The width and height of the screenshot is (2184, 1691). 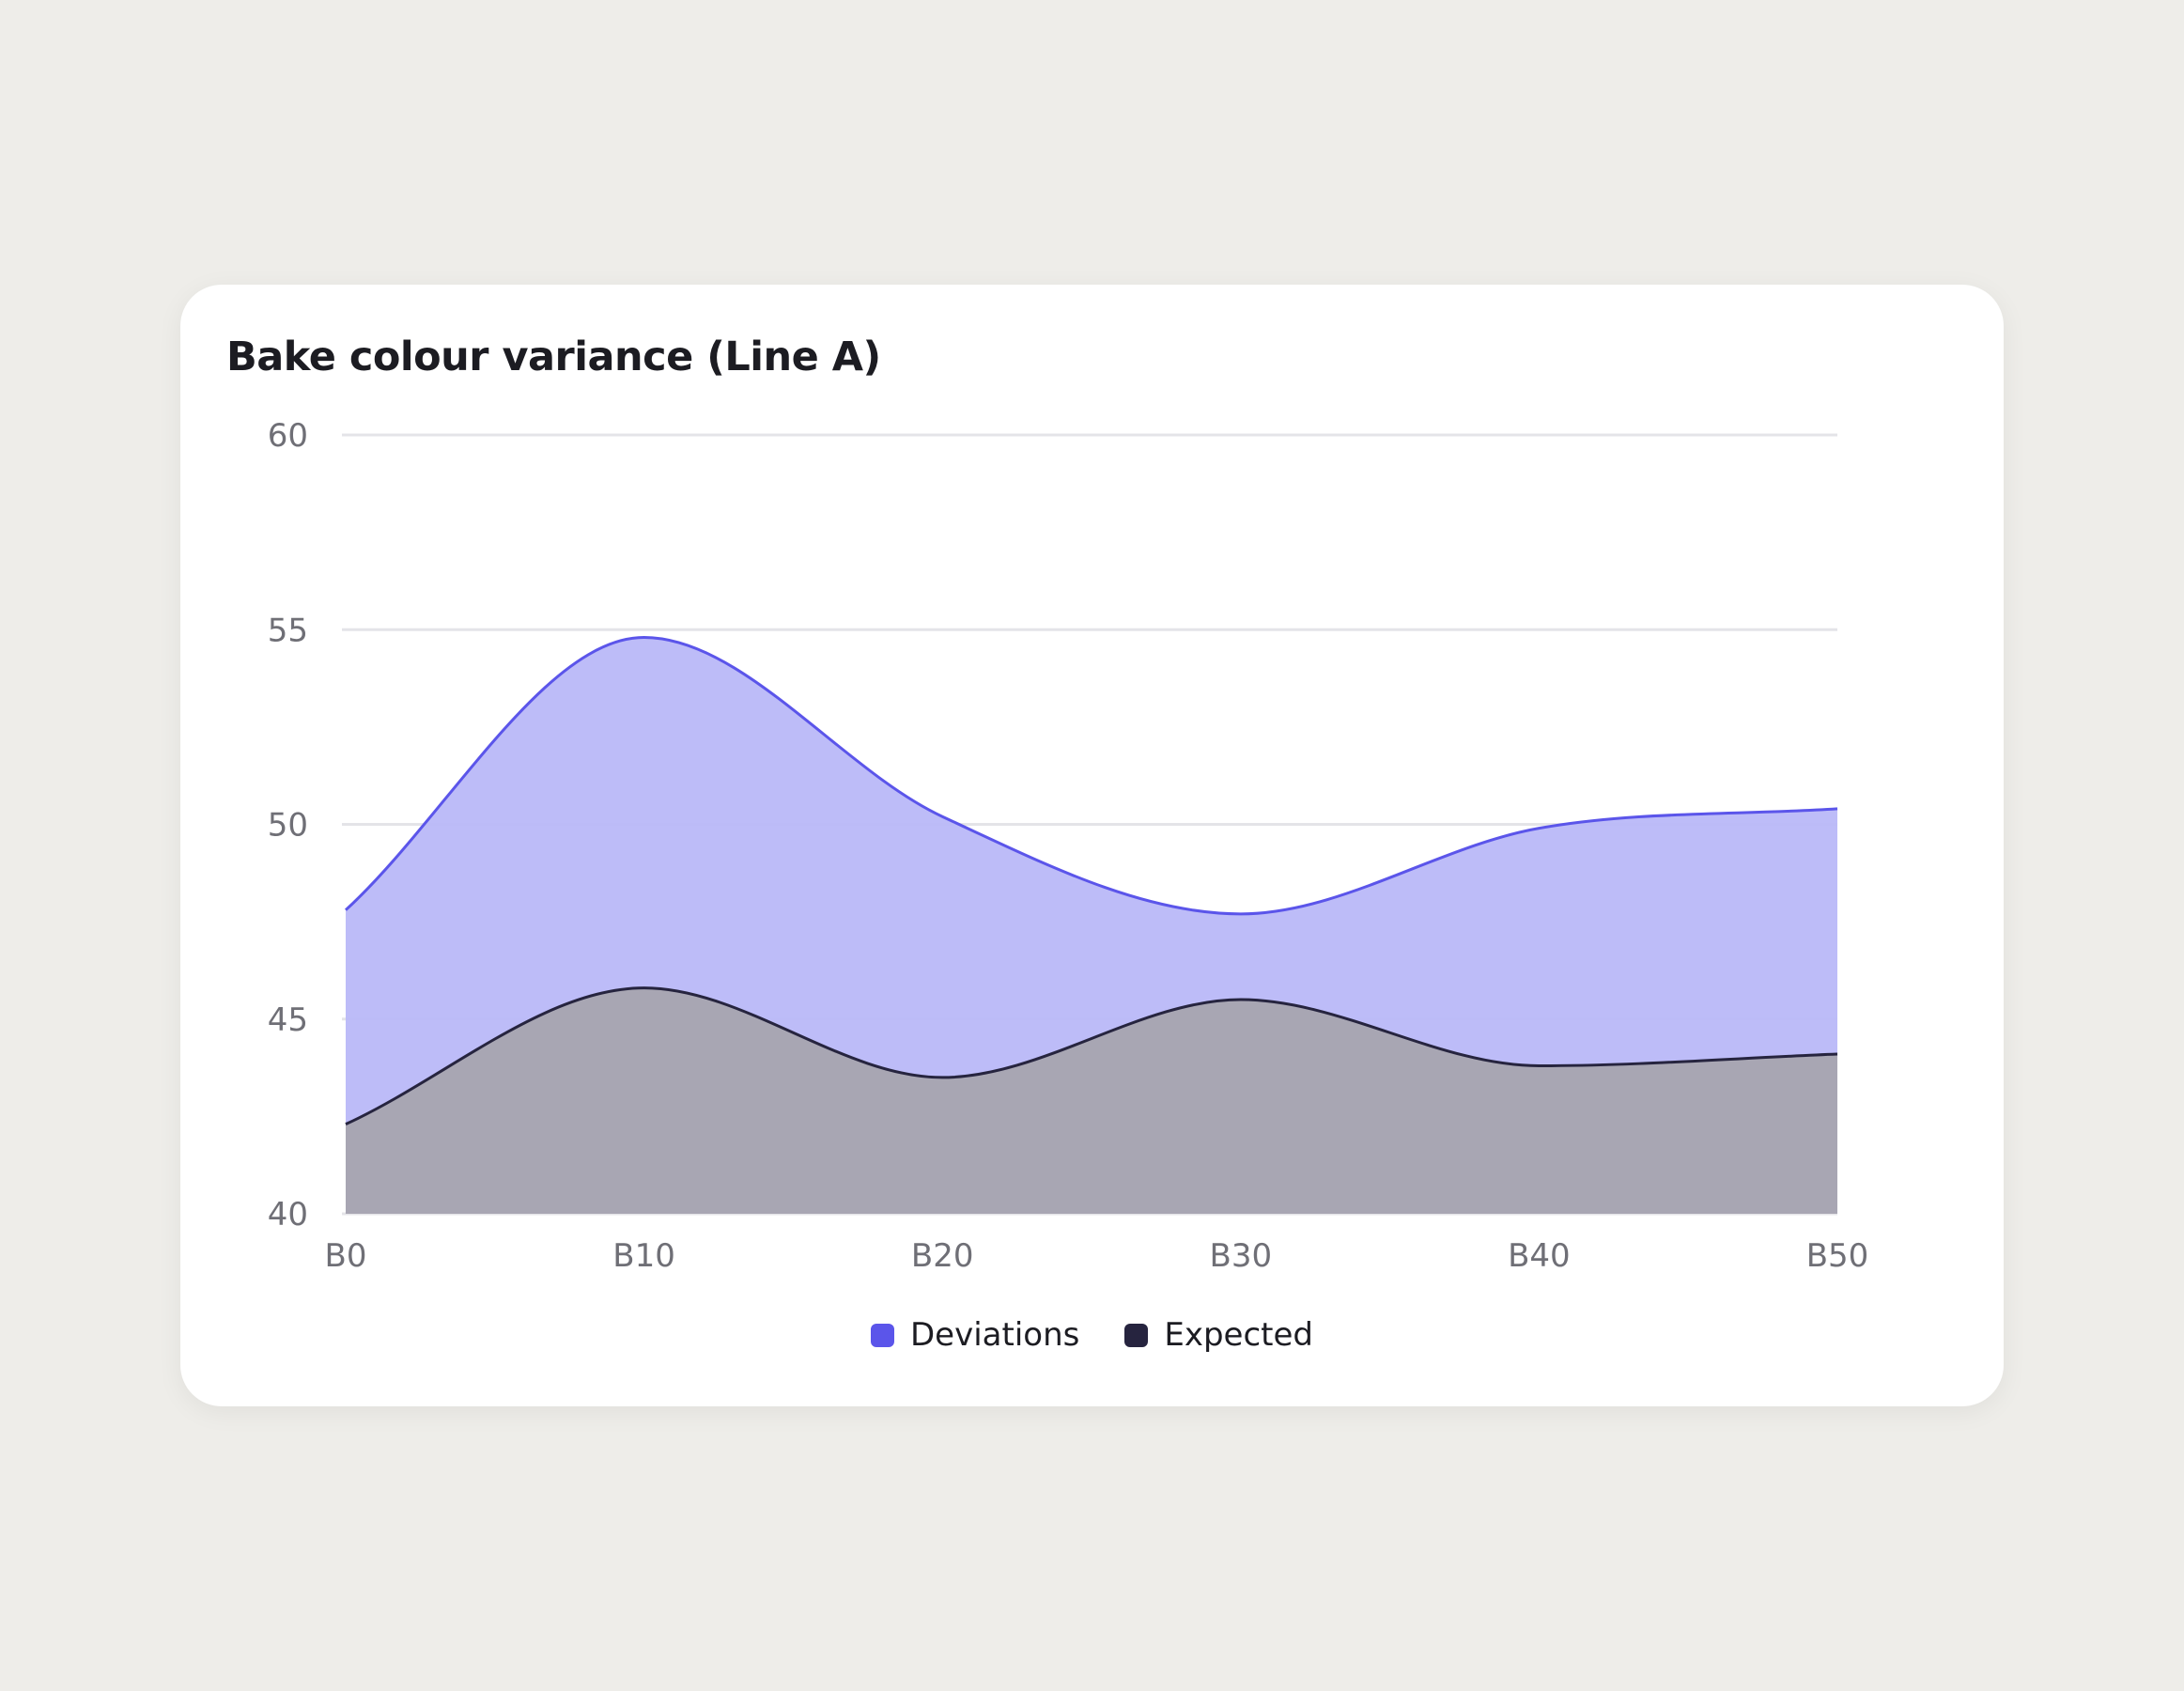 I want to click on series-line-expected, so click(x=1091, y=1056).